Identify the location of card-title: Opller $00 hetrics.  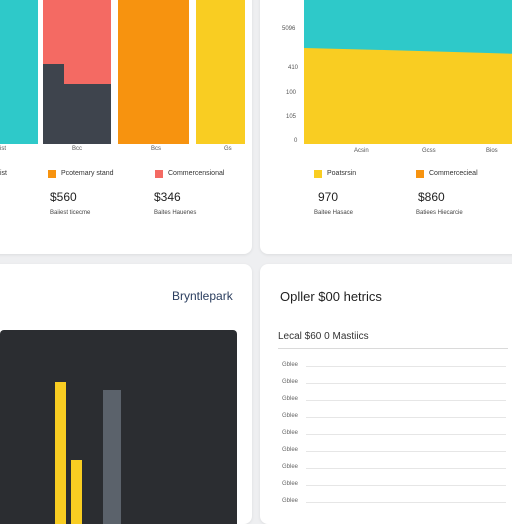
(331, 296).